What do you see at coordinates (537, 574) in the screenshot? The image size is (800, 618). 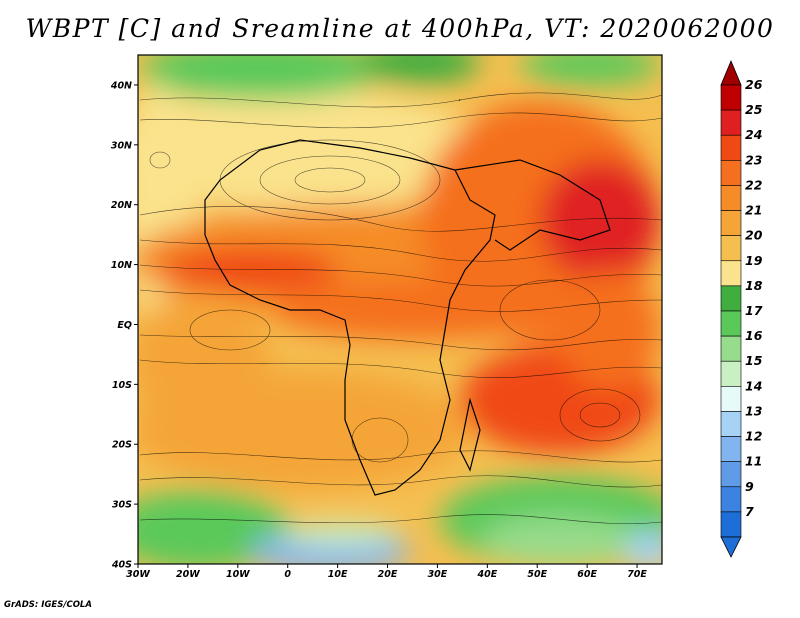 I see `lon-label: 50E` at bounding box center [537, 574].